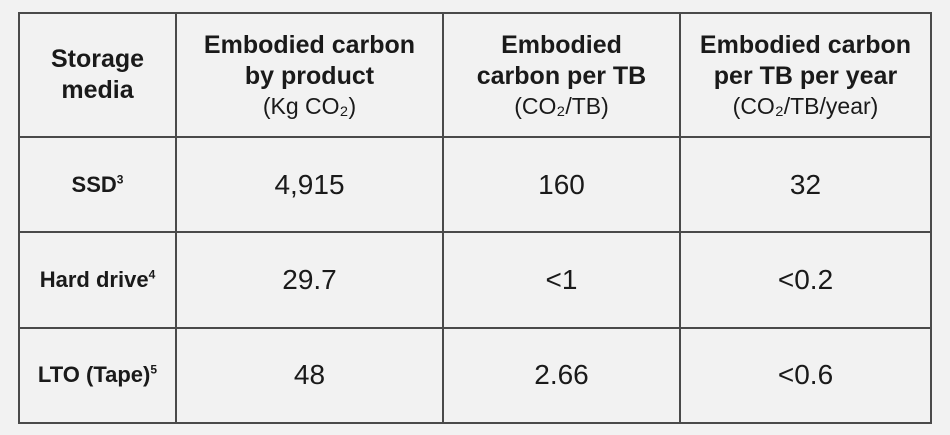 The height and width of the screenshot is (435, 950). I want to click on row-label: Hard drive, so click(94, 279).